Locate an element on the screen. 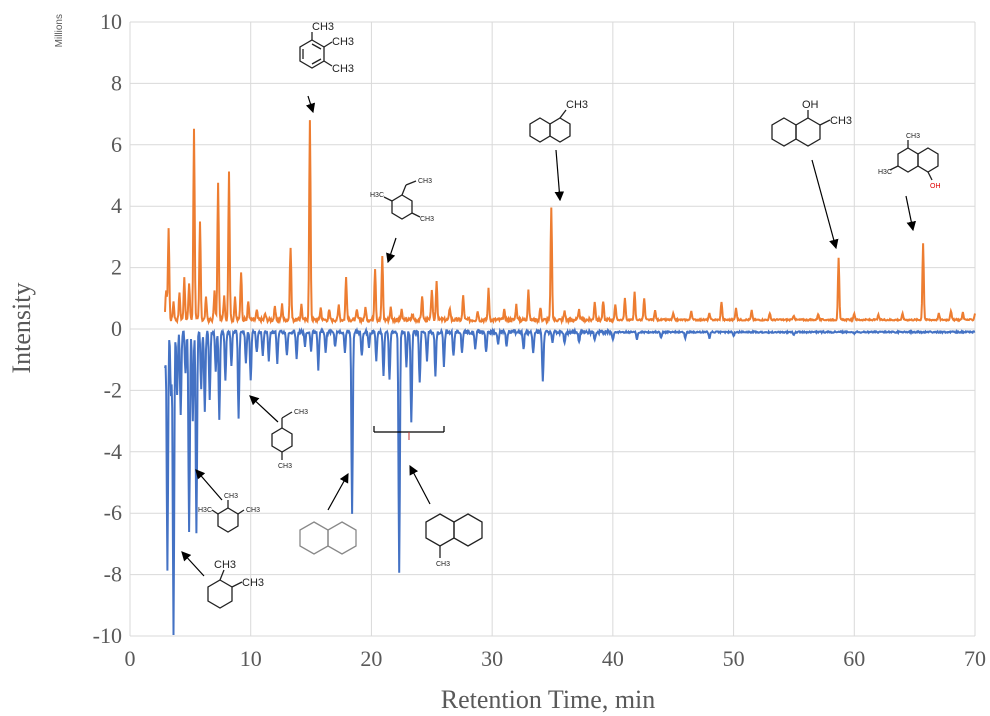 The height and width of the screenshot is (716, 990). y-tick-label: 6 is located at coordinates (116, 144).